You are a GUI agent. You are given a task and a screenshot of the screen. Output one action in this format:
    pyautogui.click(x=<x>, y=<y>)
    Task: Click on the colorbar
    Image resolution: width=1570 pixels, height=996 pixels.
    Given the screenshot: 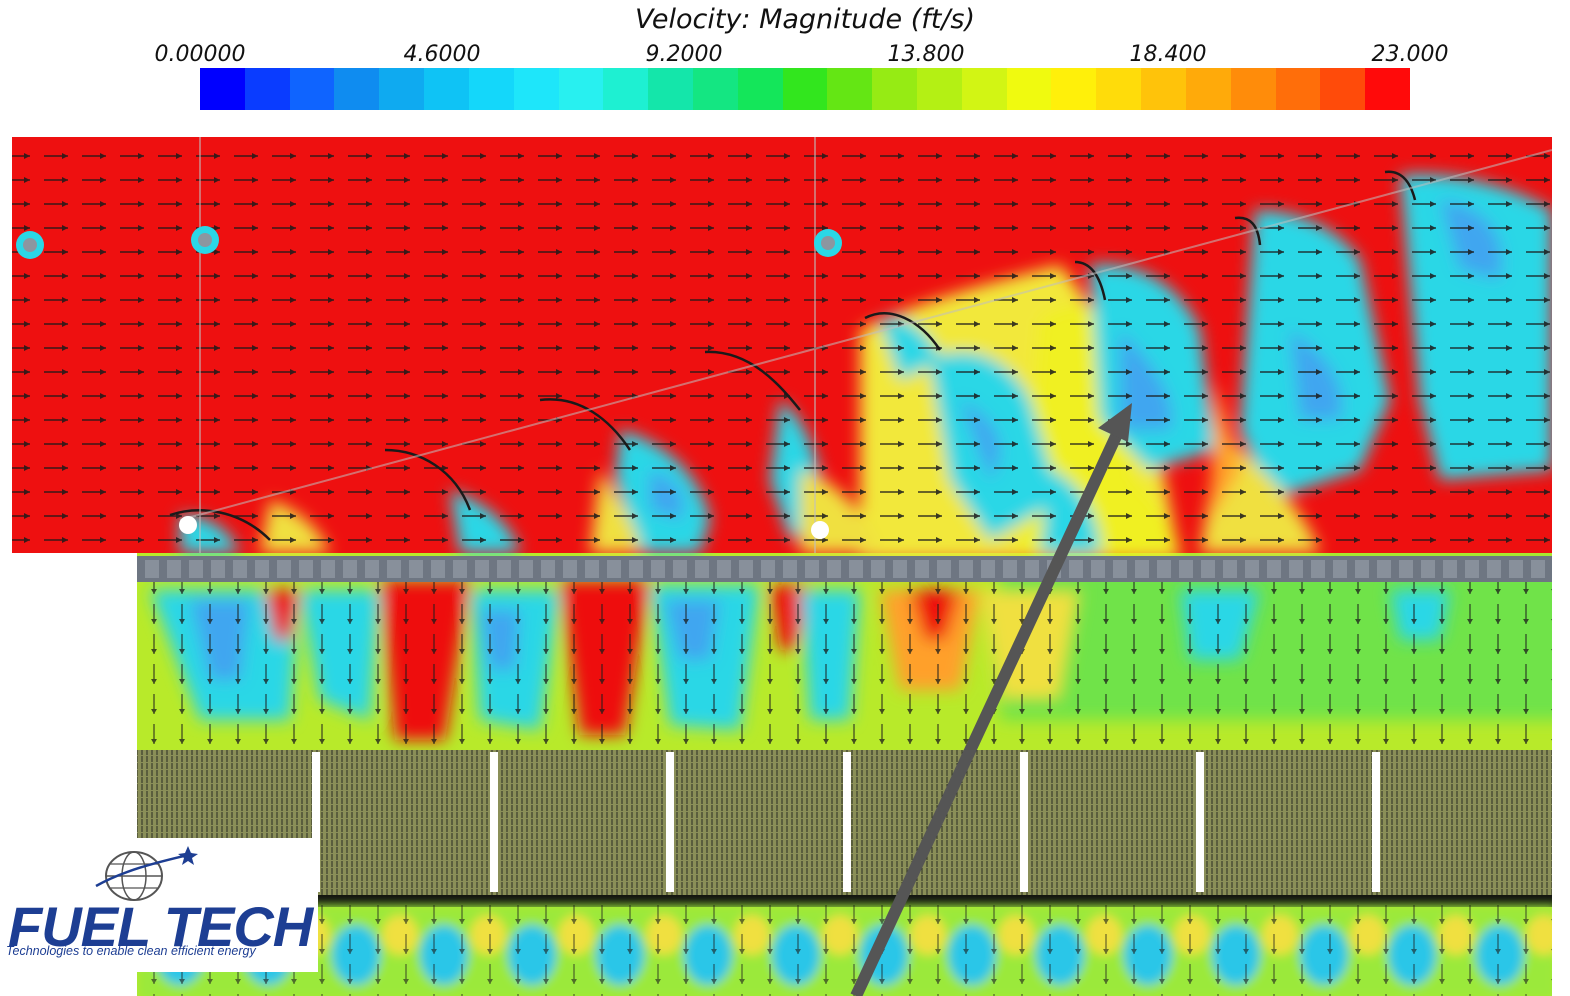 What is the action you would take?
    pyautogui.click(x=805, y=89)
    